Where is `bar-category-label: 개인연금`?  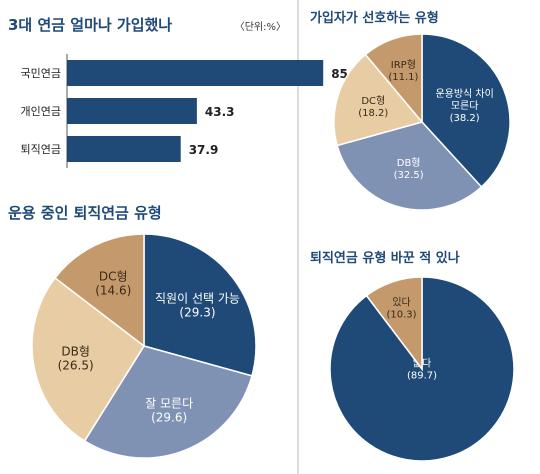 bar-category-label: 개인연금 is located at coordinates (41, 111).